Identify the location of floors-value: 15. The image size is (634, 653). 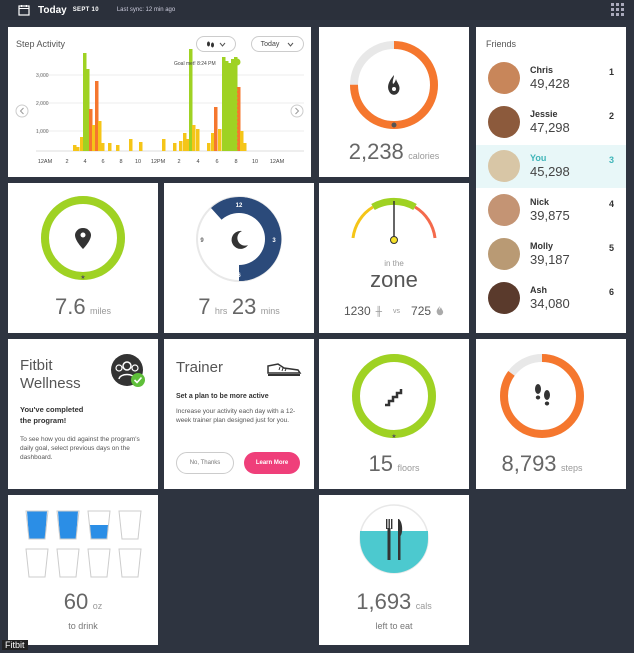
(380, 463).